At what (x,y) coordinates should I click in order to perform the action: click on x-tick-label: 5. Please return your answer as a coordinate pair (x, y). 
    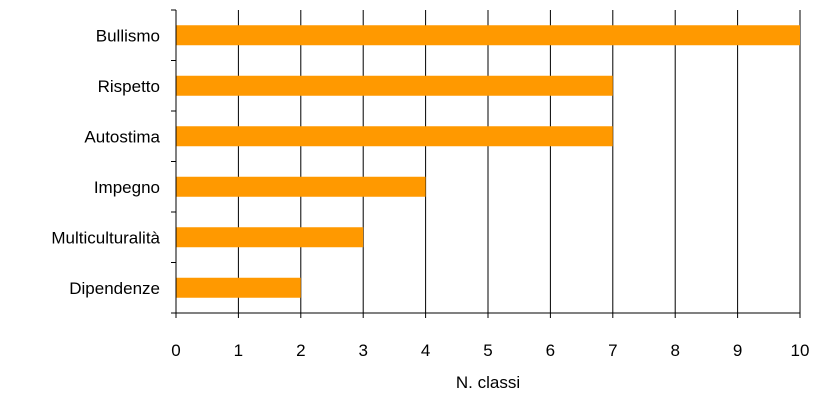
    Looking at the image, I should click on (487, 350).